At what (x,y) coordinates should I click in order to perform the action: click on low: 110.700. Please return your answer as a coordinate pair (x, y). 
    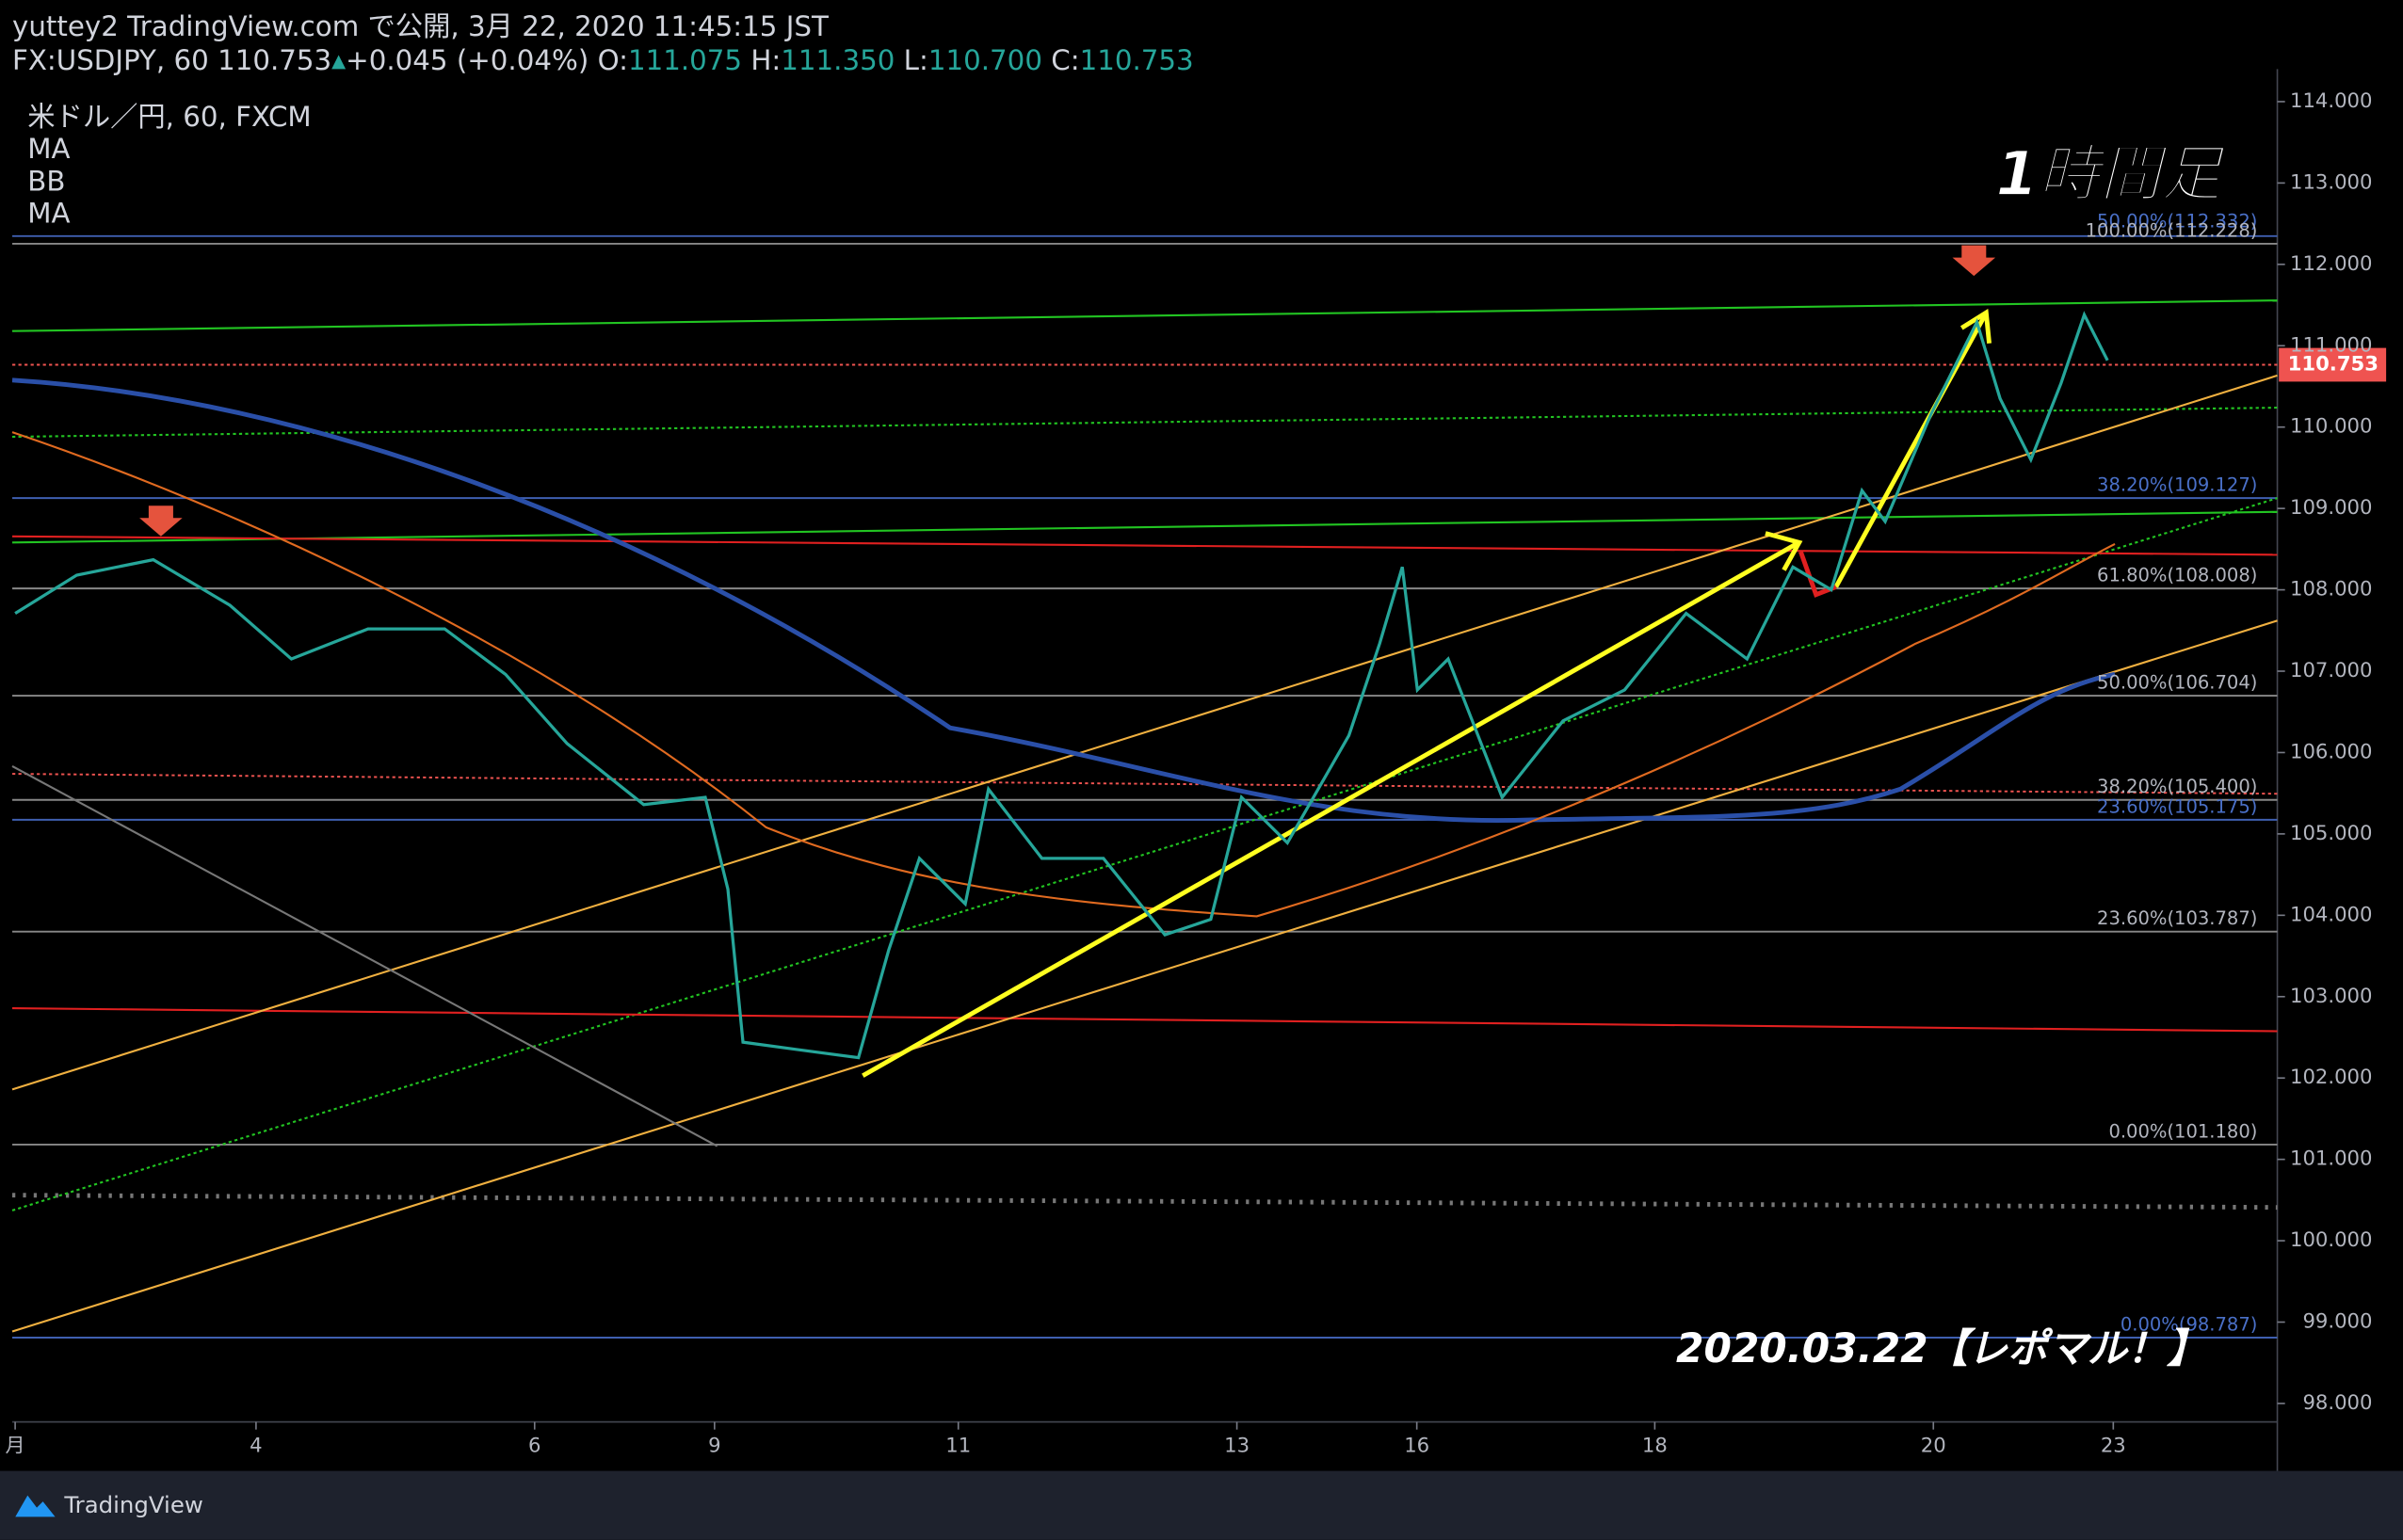
    Looking at the image, I should click on (985, 60).